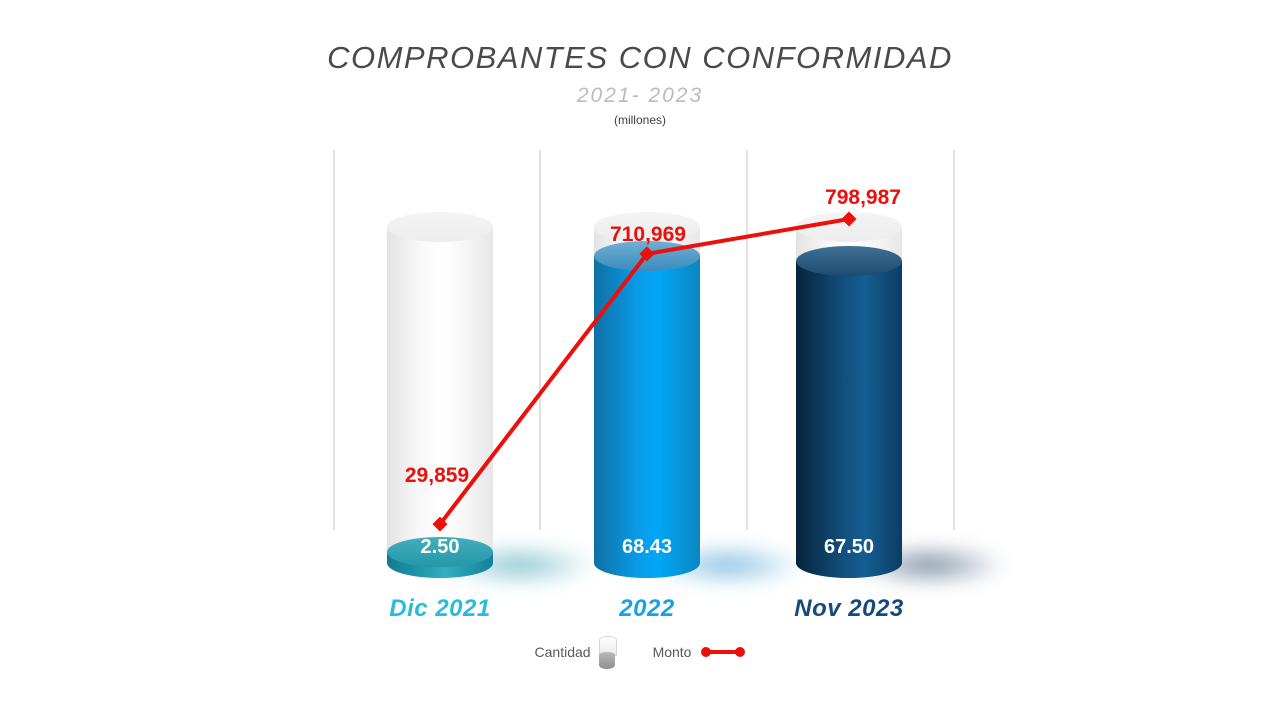  What do you see at coordinates (849, 547) in the screenshot?
I see `value-label-cantidad-nov2023: 67.50` at bounding box center [849, 547].